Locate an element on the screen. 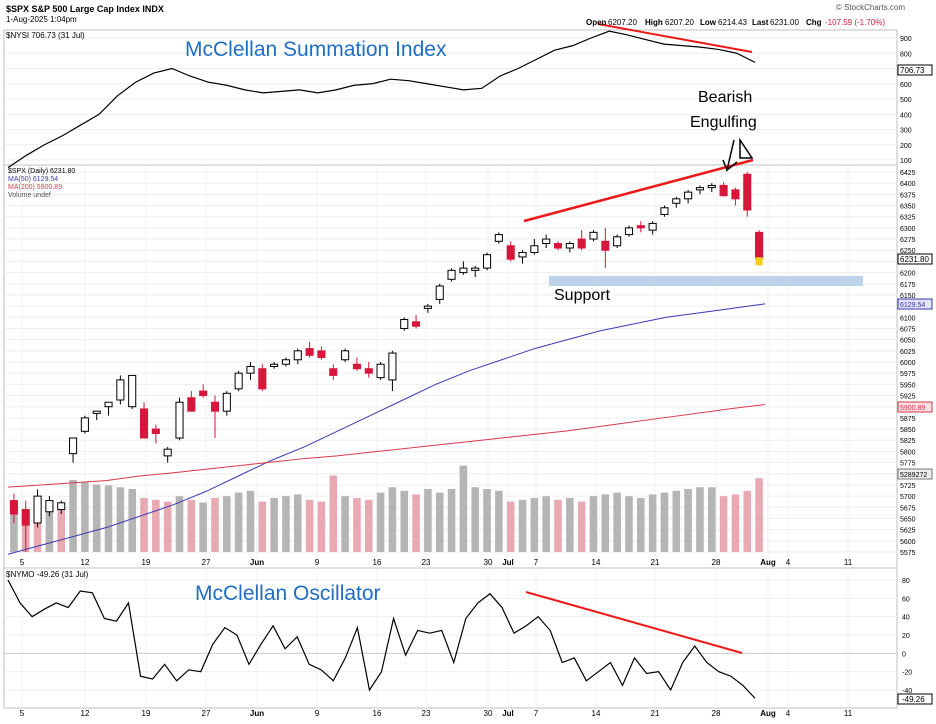 Image resolution: width=936 pixels, height=724 pixels. oscillator-tick-label: 80 is located at coordinates (906, 581).